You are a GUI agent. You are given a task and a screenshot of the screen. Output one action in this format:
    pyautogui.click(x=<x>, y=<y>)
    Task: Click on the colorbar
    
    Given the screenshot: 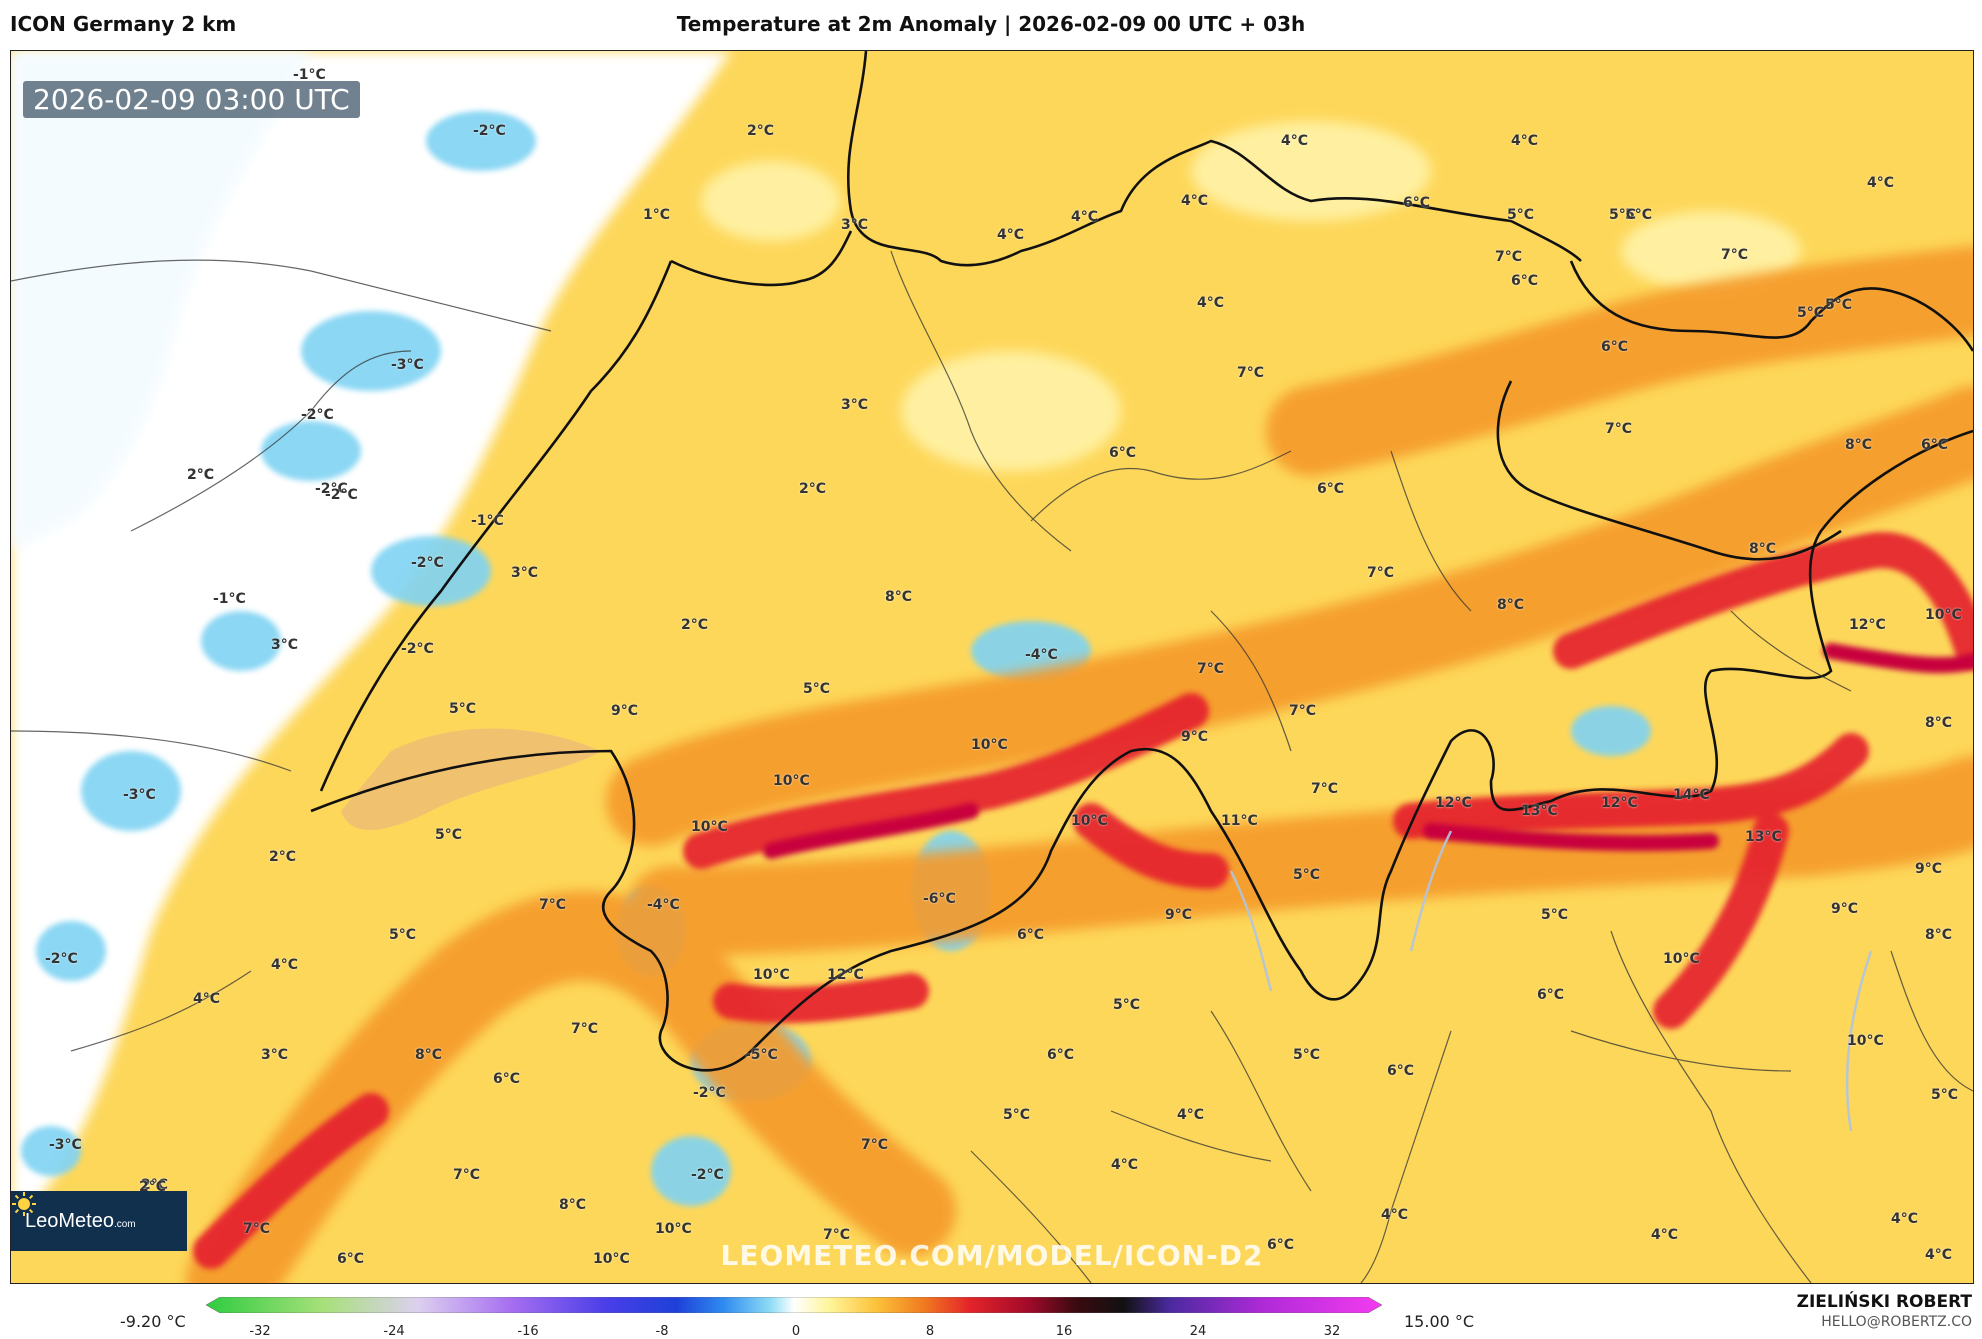 What is the action you would take?
    pyautogui.click(x=794, y=1305)
    